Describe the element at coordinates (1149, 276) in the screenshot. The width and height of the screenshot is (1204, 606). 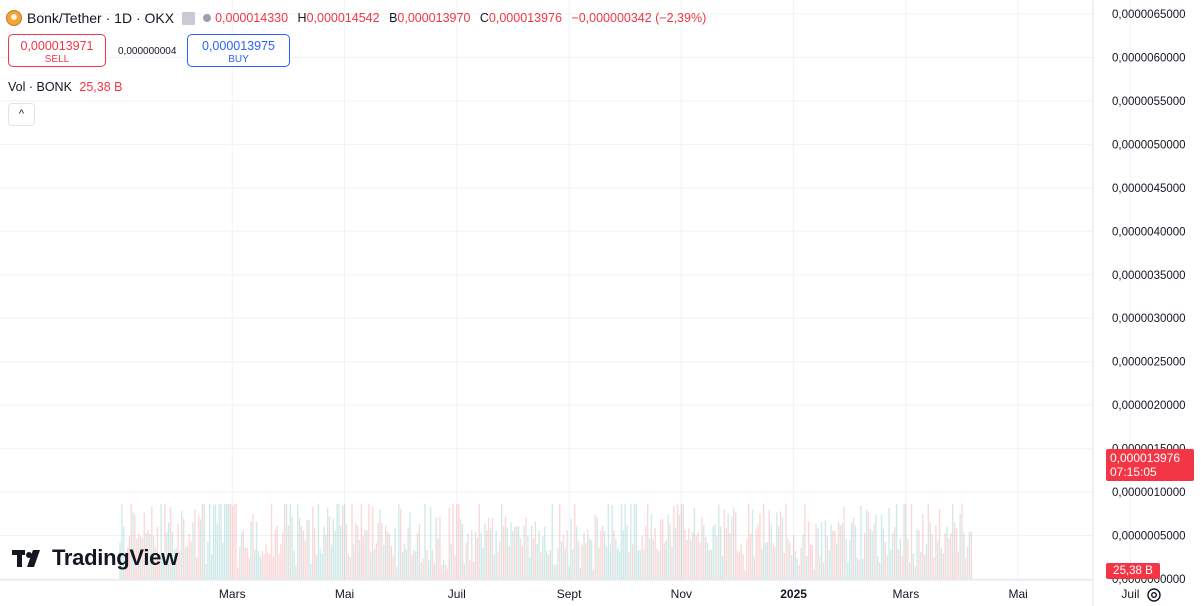
I see `y-tick-label: 0,0000035000` at that location.